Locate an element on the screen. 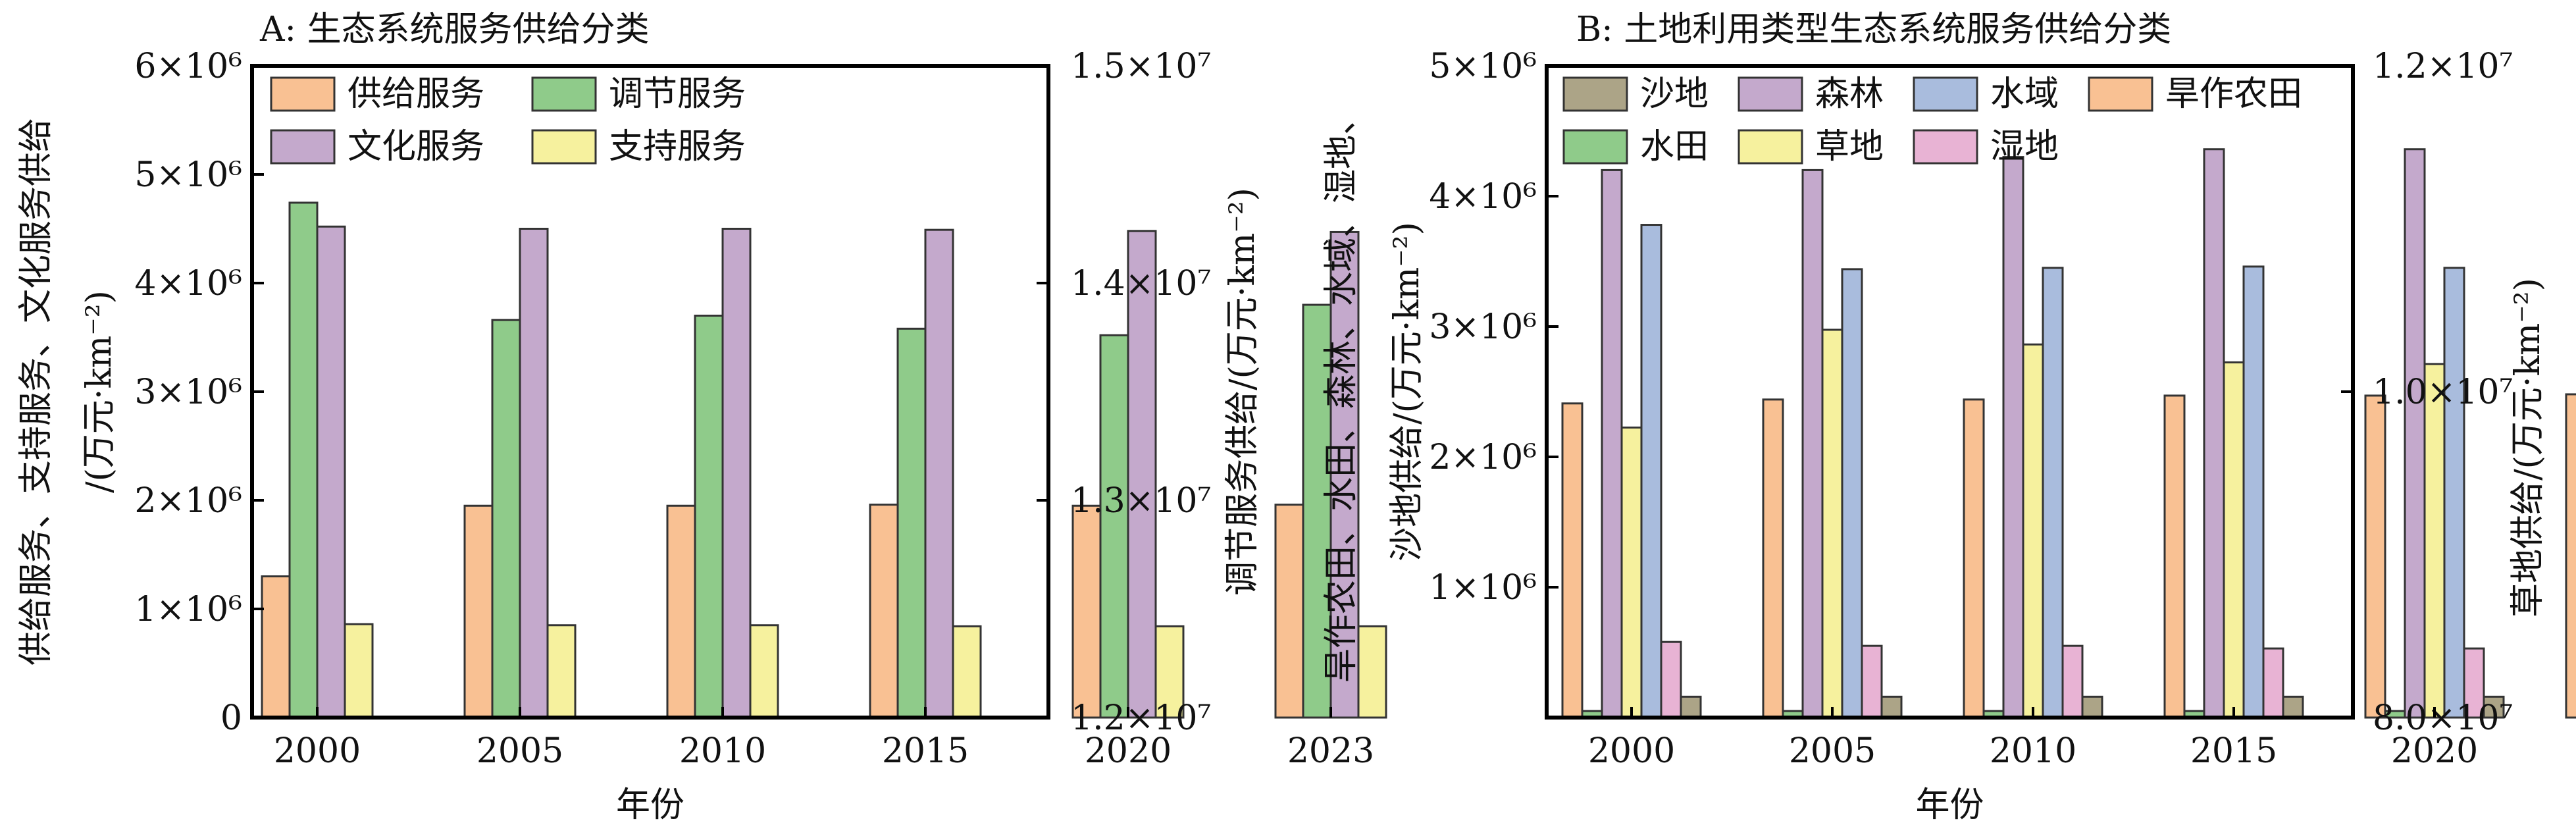  ytick-right-label: 1.2×10⁷ is located at coordinates (1141, 718).